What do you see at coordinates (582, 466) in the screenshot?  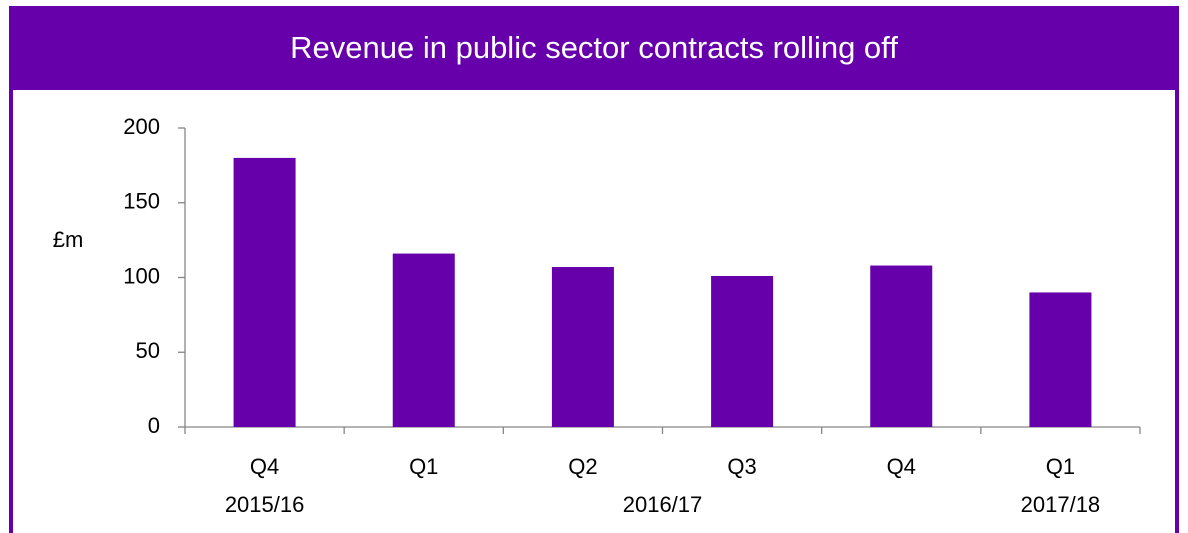 I see `x-tick-label: Q2` at bounding box center [582, 466].